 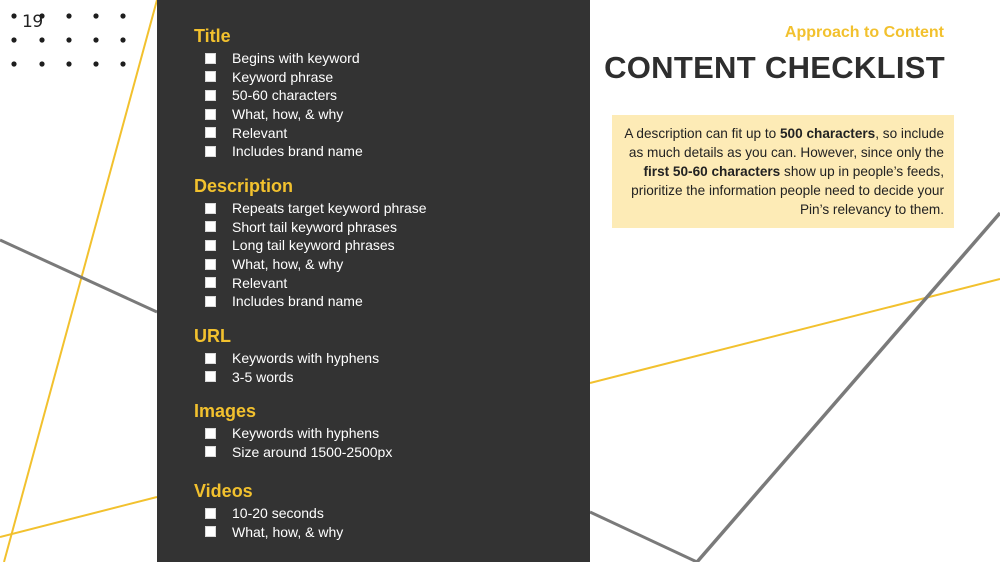 What do you see at coordinates (212, 336) in the screenshot?
I see `section-heading: URL` at bounding box center [212, 336].